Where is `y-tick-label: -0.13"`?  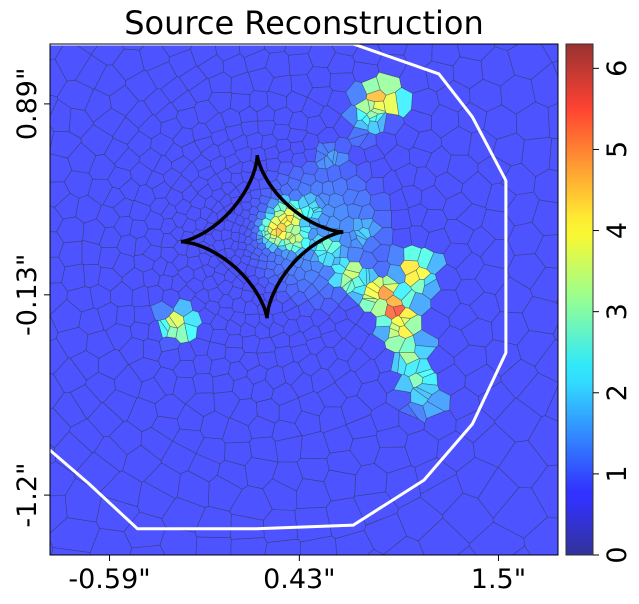 y-tick-label: -0.13" is located at coordinates (27, 295).